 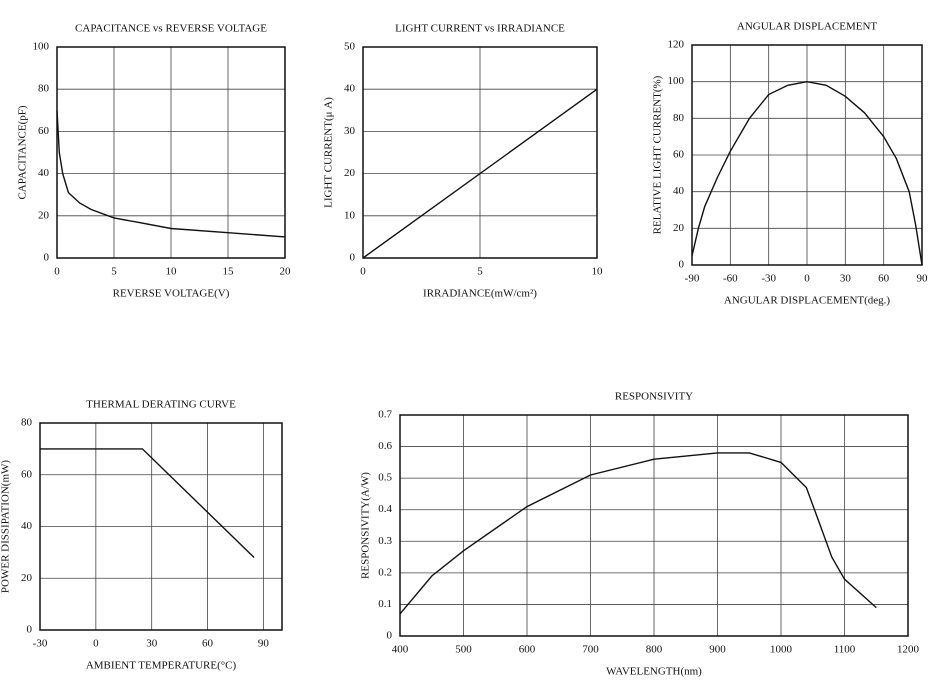 What do you see at coordinates (658, 154) in the screenshot?
I see `y-axis-label: RELATIVE LIGHT CURRENT(%)` at bounding box center [658, 154].